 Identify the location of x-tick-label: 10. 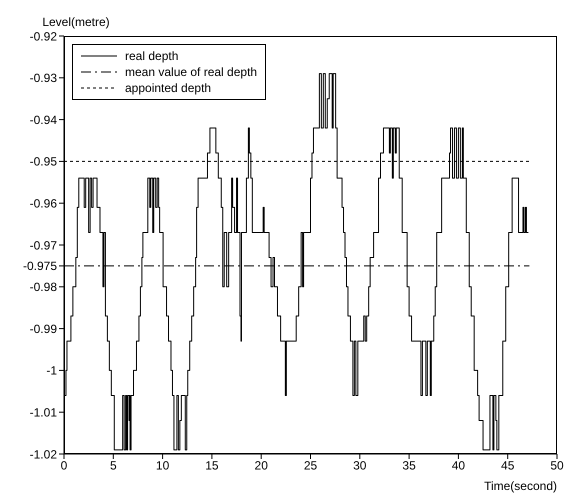
(163, 465).